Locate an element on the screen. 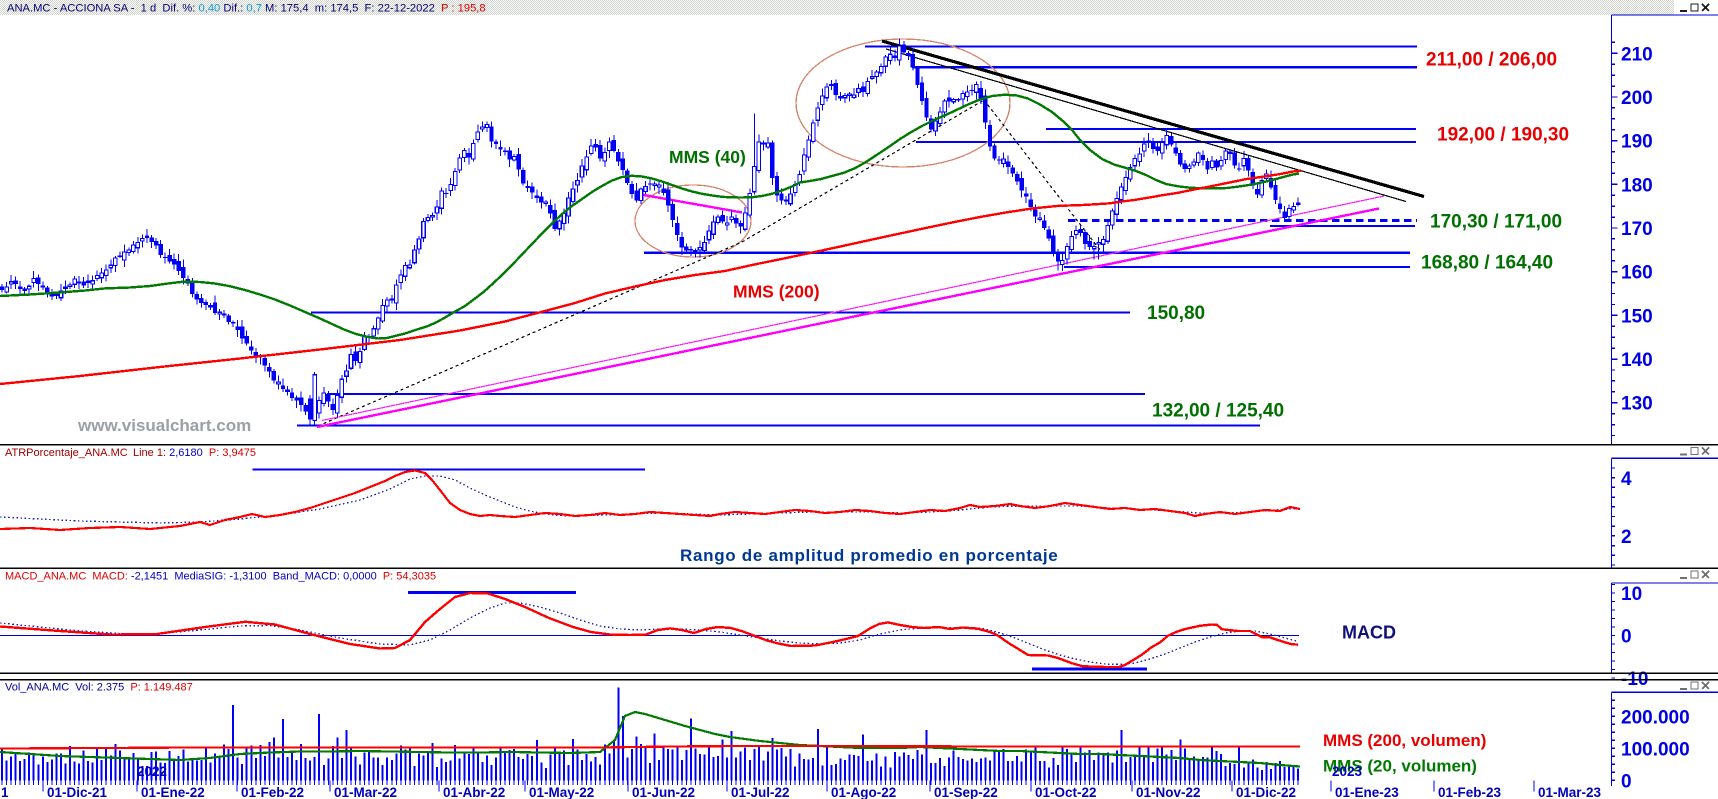 This screenshot has width=1718, height=799. svg-text: 180 is located at coordinates (1637, 185).